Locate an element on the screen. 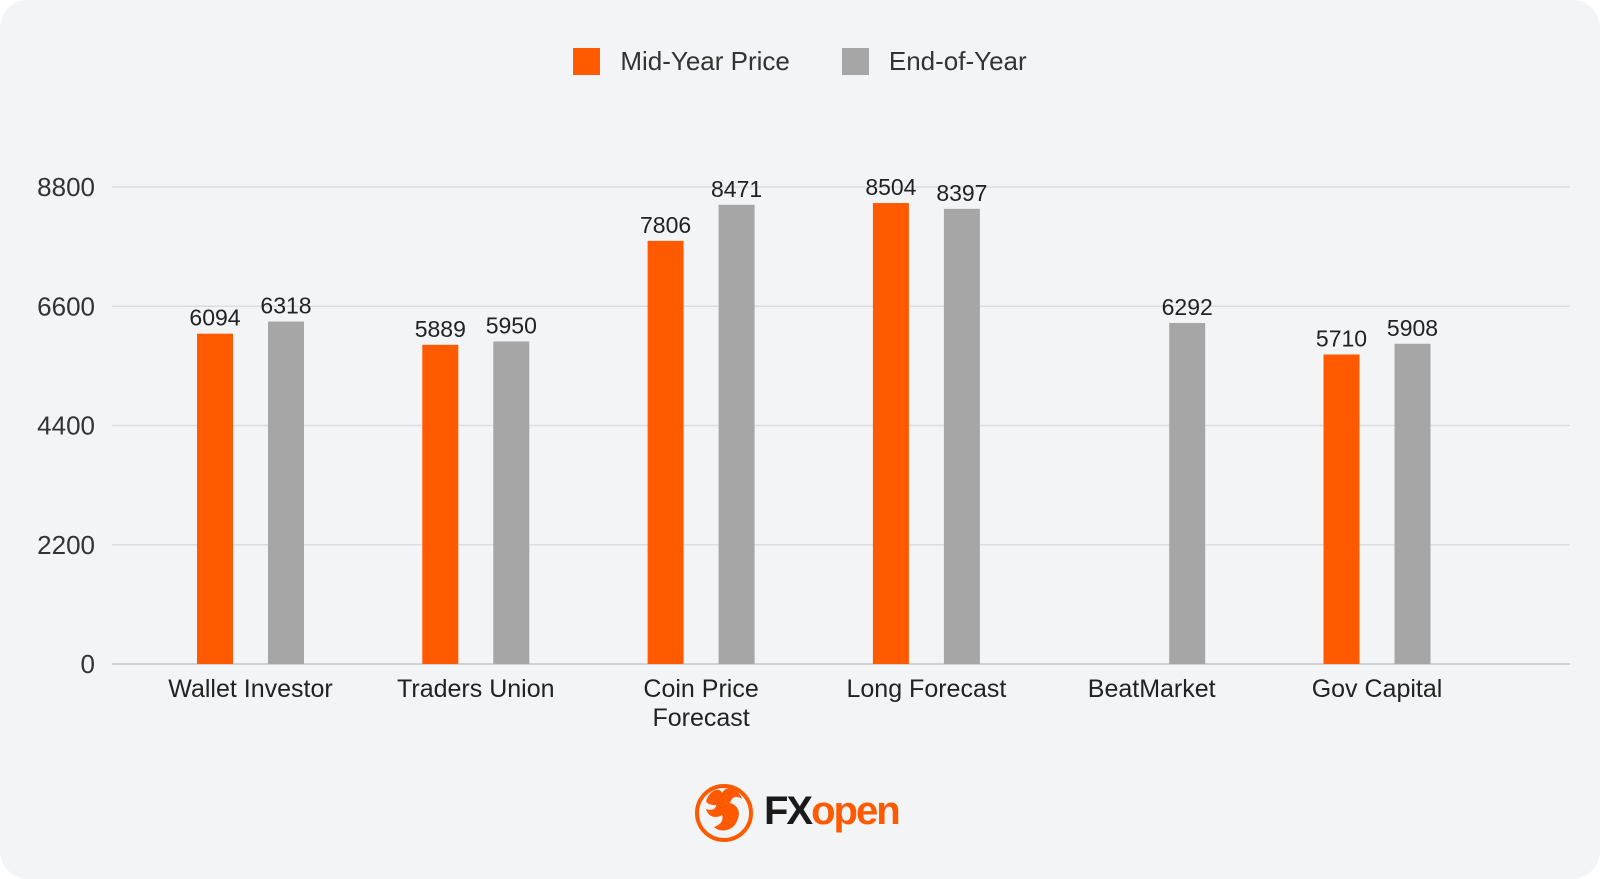  x-tick-label: Wallet Investor is located at coordinates (250, 689).